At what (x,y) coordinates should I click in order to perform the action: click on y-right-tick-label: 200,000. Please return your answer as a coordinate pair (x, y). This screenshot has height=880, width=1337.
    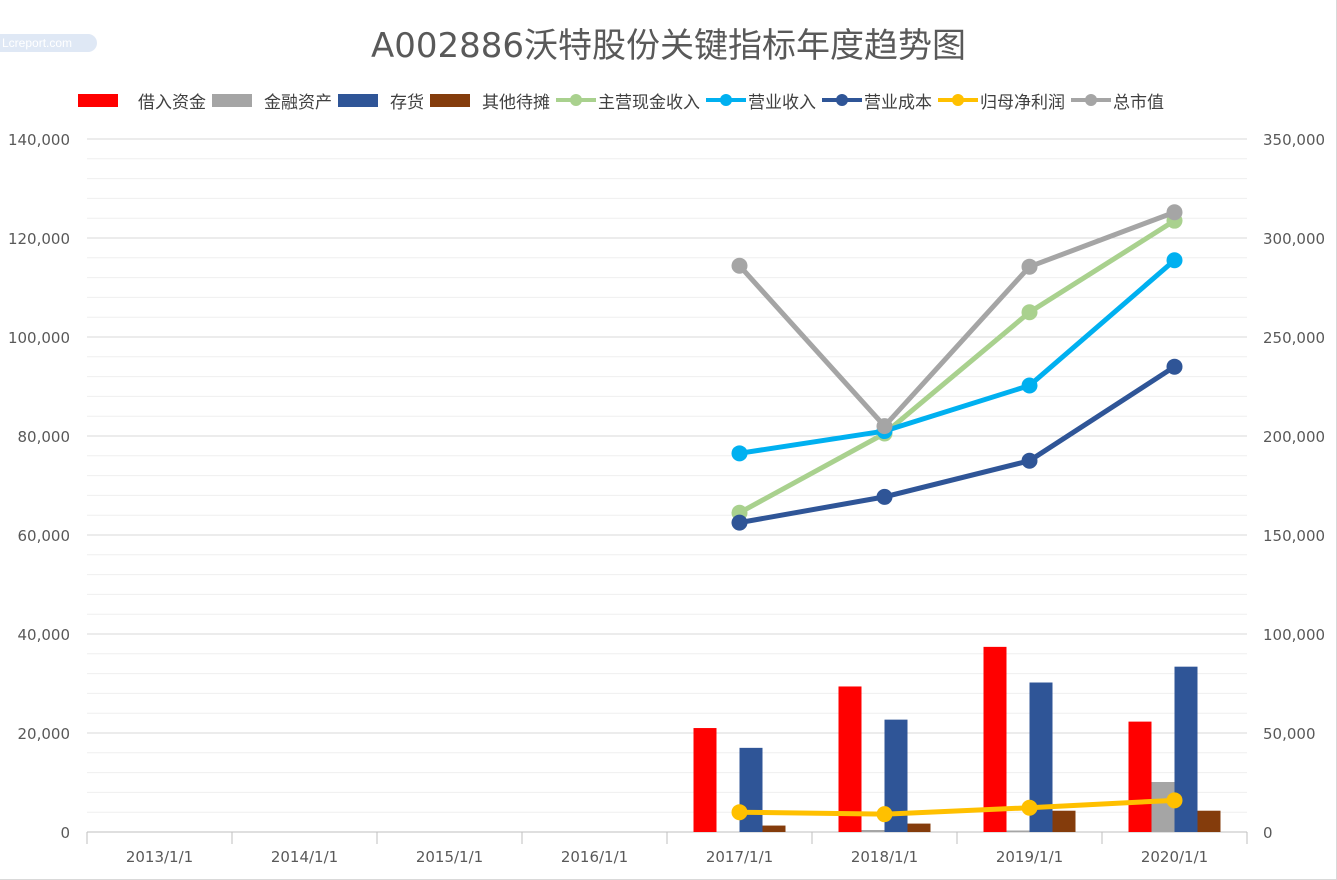
    Looking at the image, I should click on (1294, 437).